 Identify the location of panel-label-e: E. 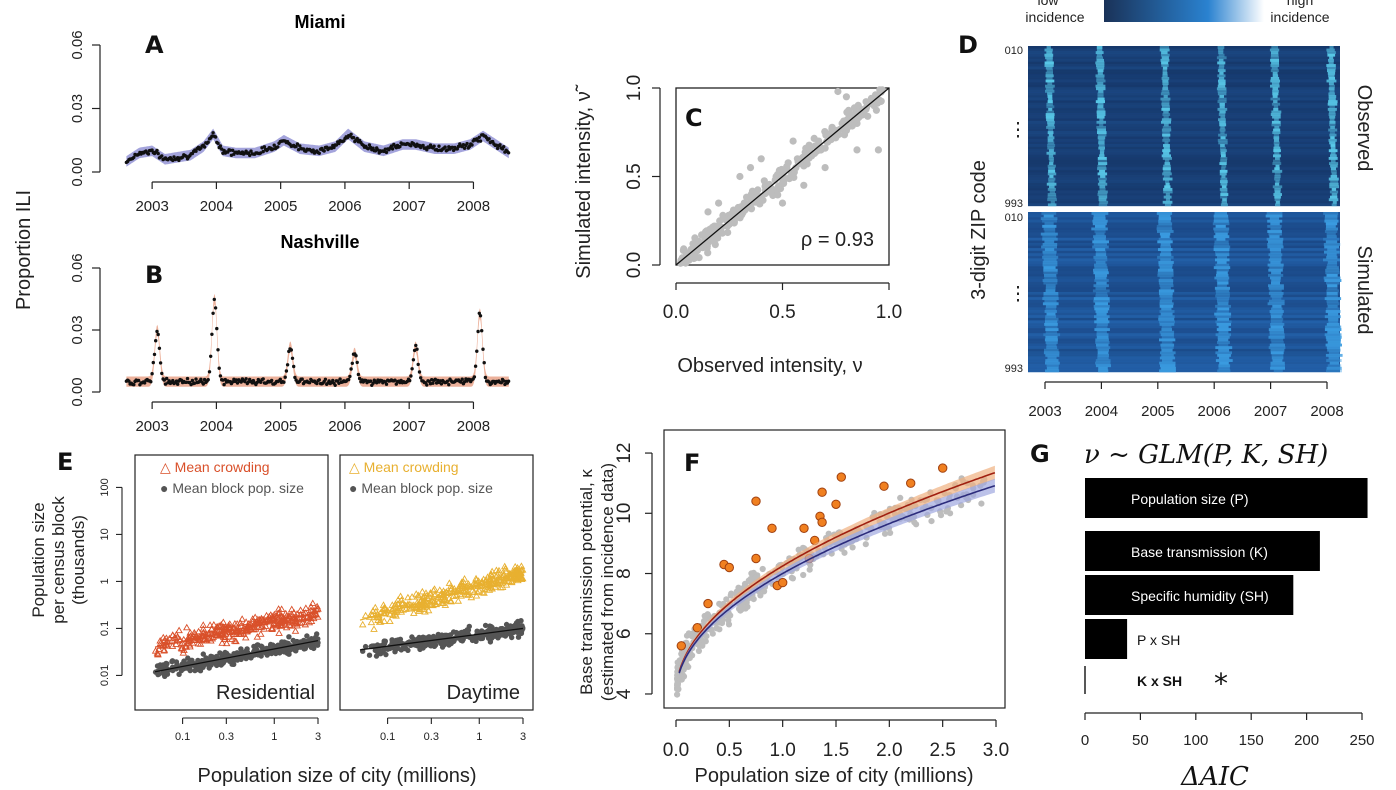
(65, 462).